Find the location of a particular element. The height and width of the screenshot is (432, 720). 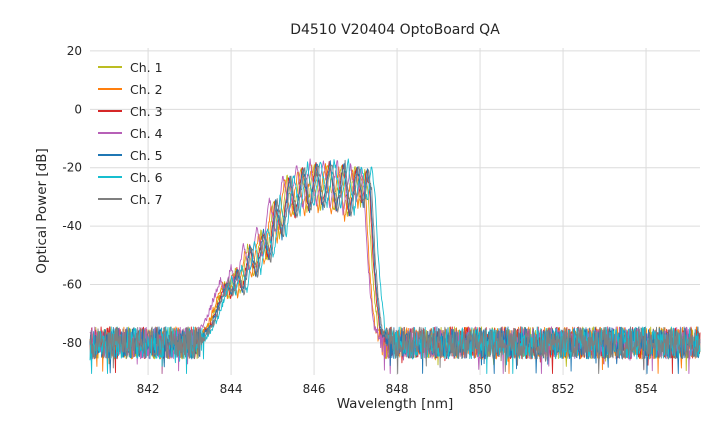

y-tick-label: -40 is located at coordinates (72, 226).